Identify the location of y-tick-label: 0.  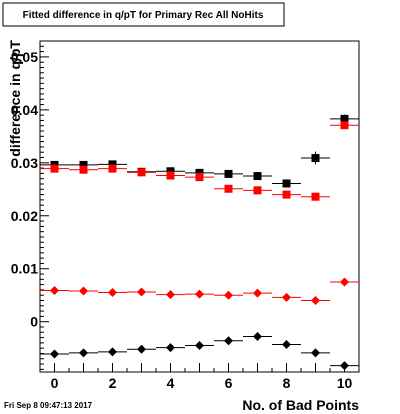
(34, 322).